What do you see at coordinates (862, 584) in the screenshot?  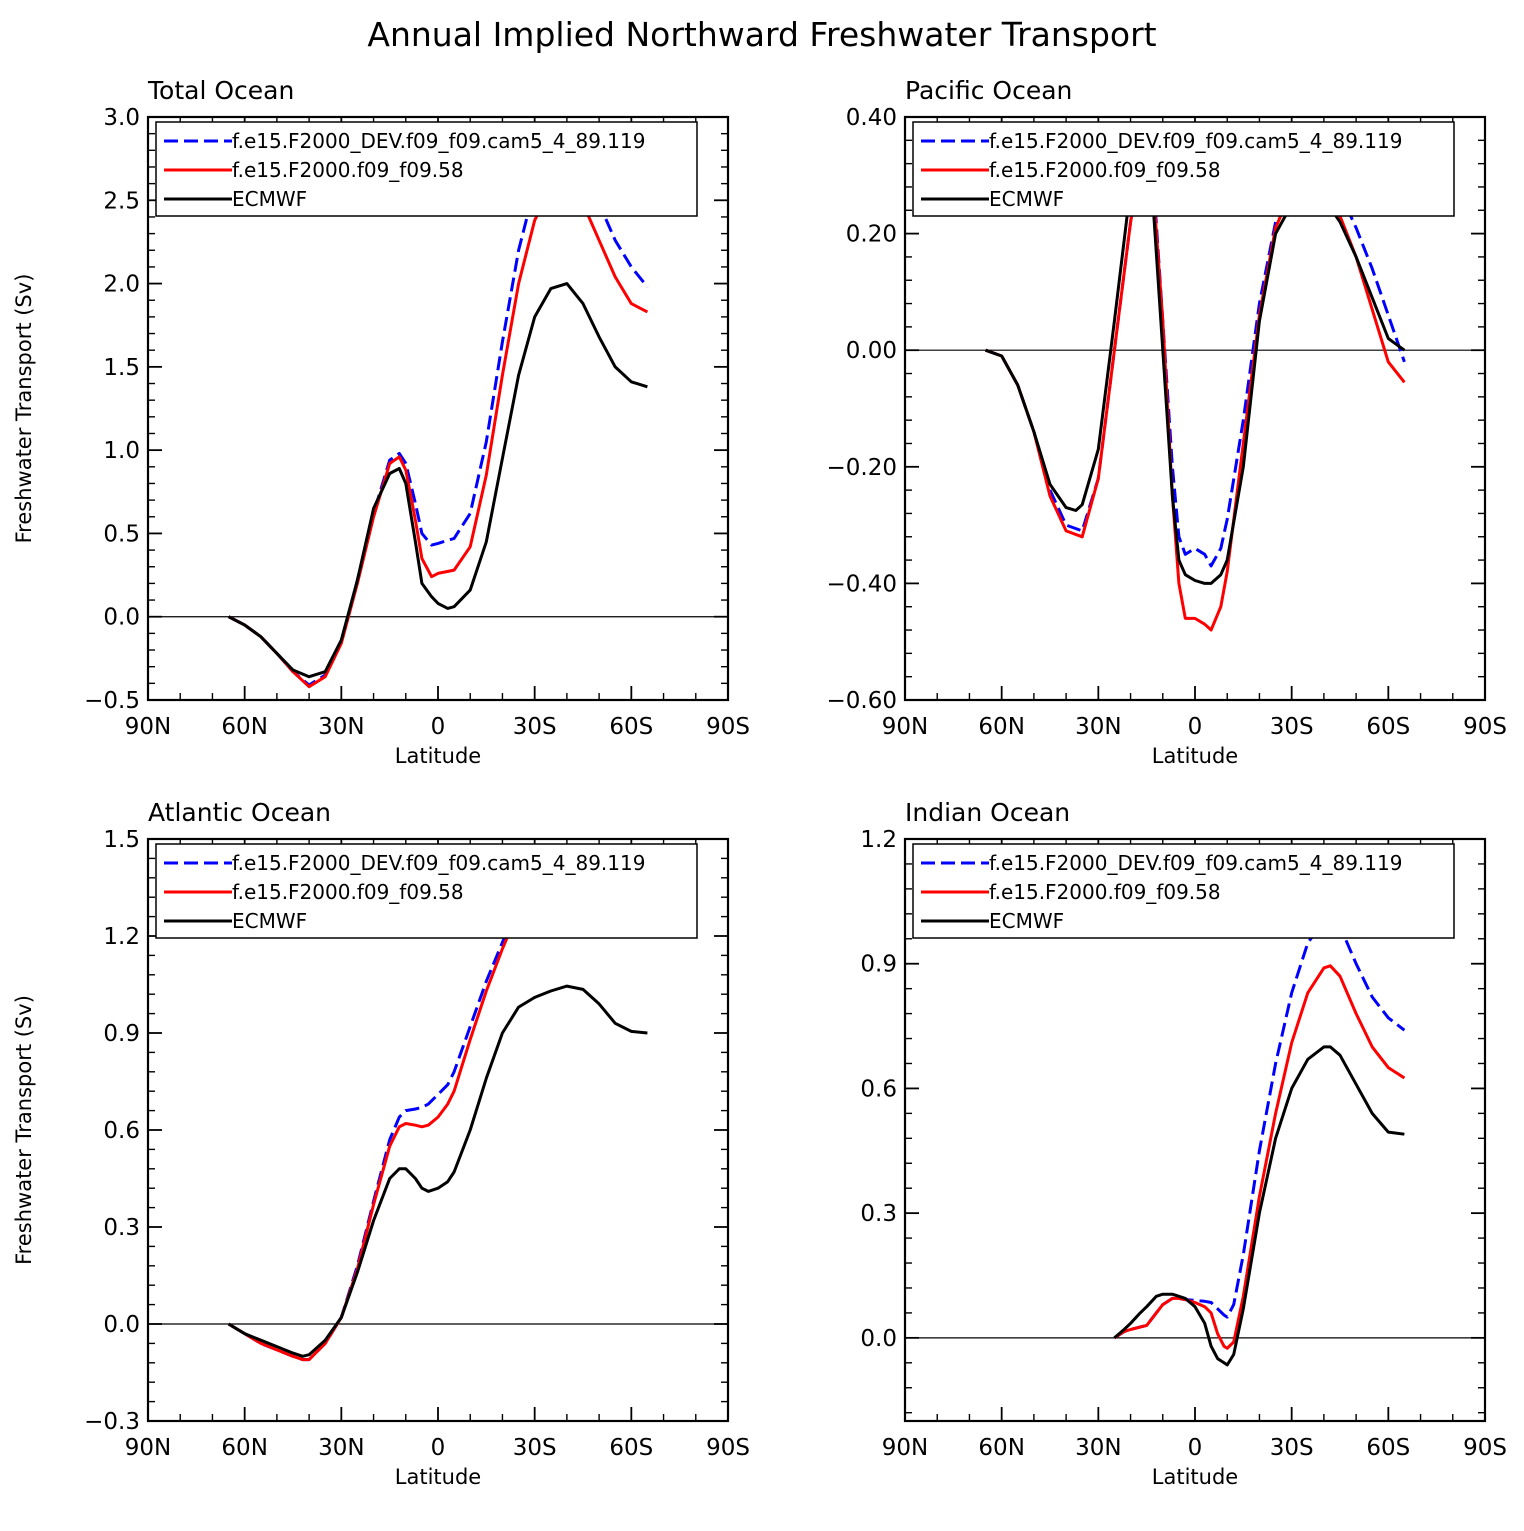 I see `y-tick-label: −0.40` at bounding box center [862, 584].